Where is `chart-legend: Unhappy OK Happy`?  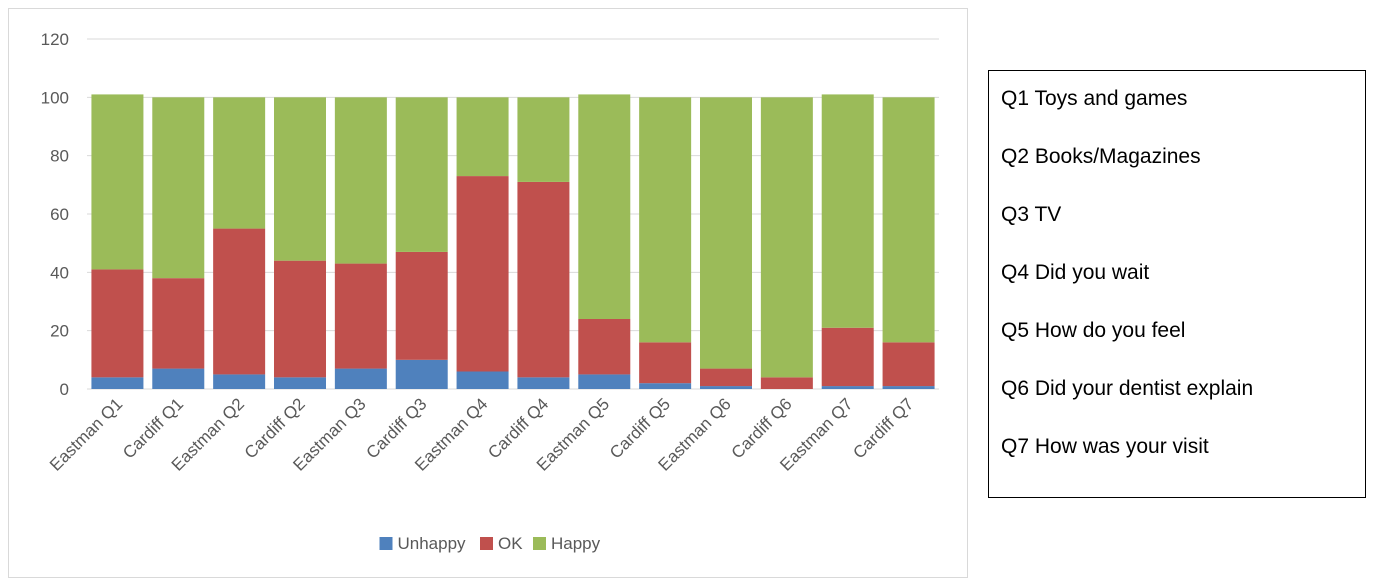 chart-legend: Unhappy OK Happy is located at coordinates (490, 543).